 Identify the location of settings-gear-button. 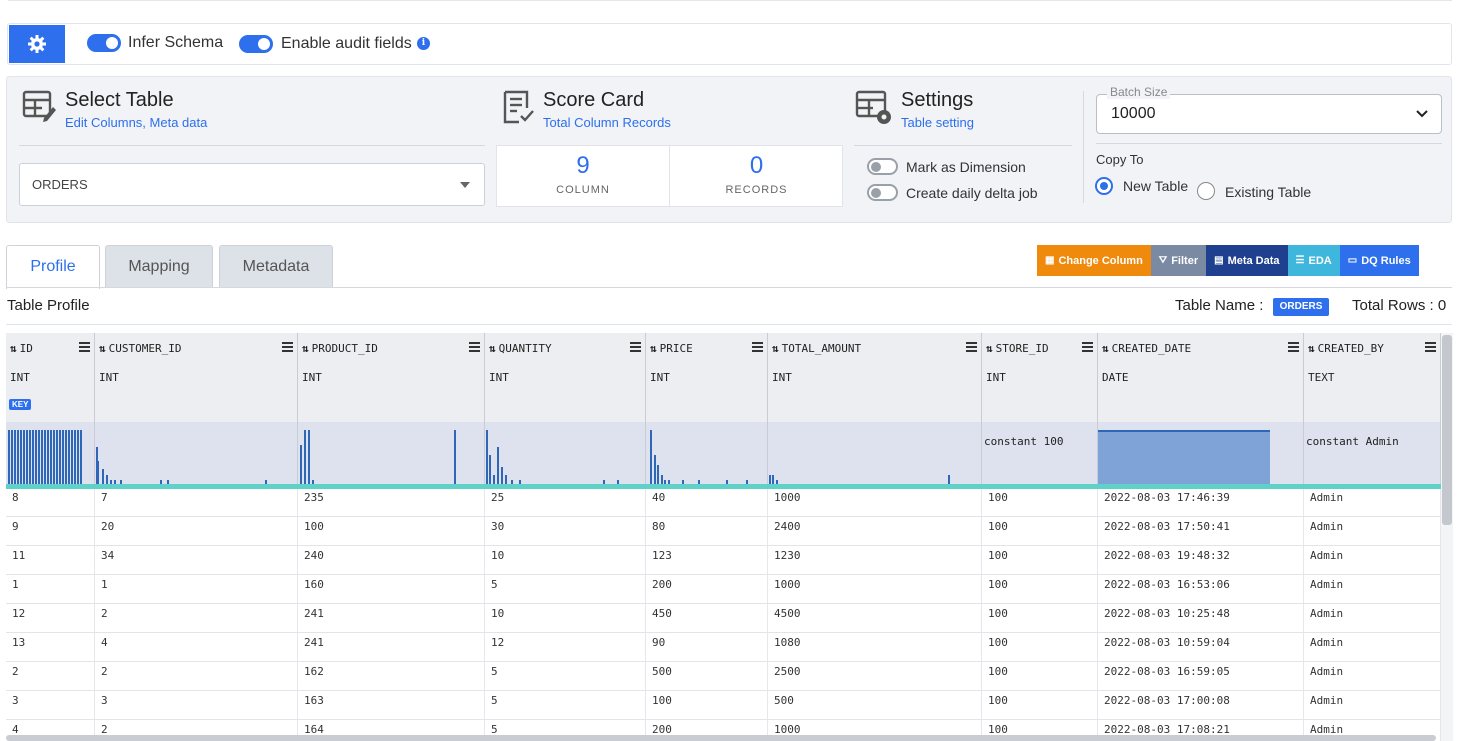
(37, 44).